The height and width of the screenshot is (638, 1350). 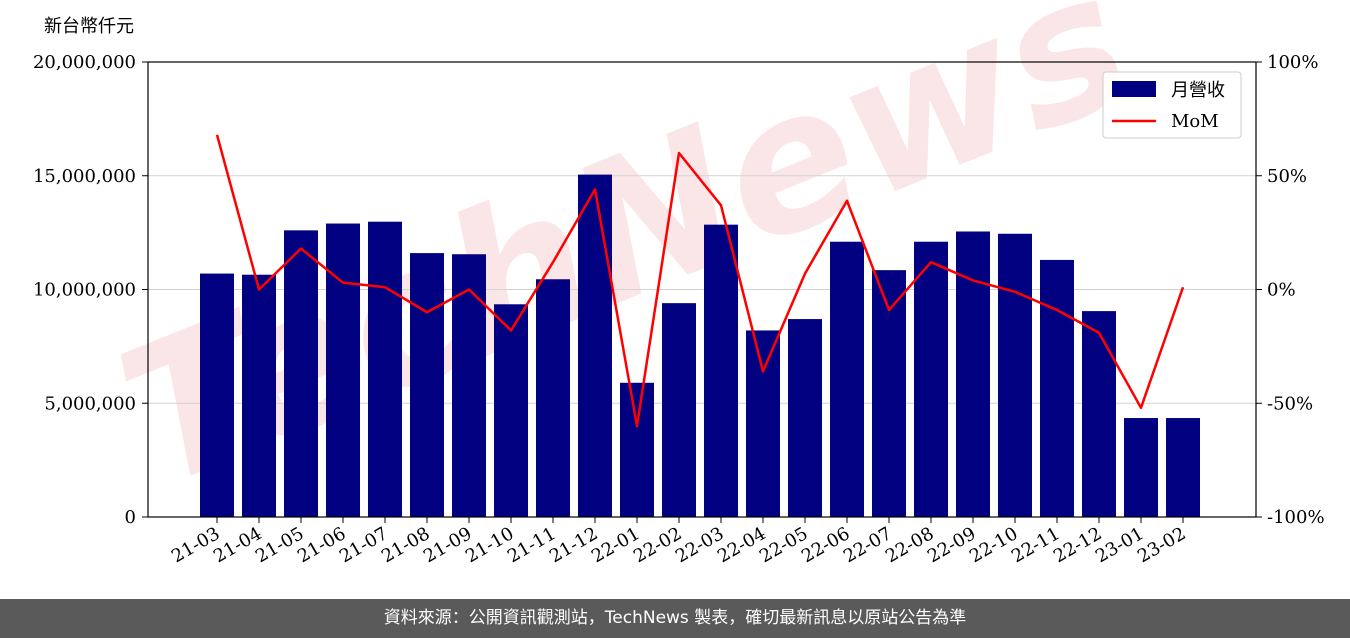 What do you see at coordinates (1161, 545) in the screenshot?
I see `x-tick-label: 23-02` at bounding box center [1161, 545].